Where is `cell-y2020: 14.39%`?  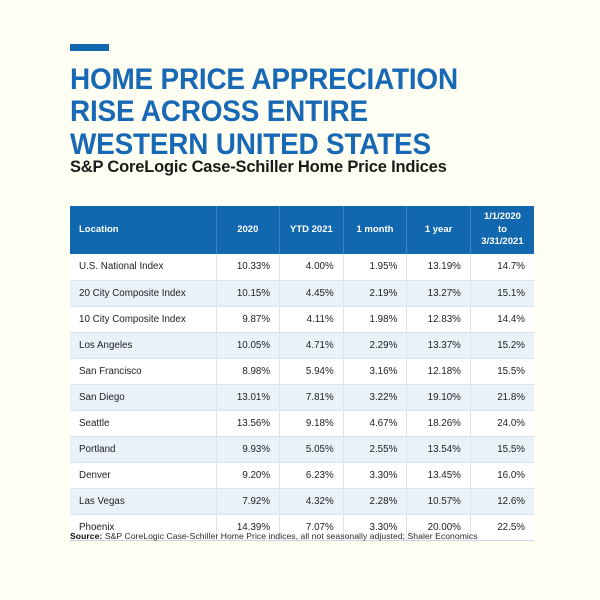
cell-y2020: 14.39% is located at coordinates (248, 527).